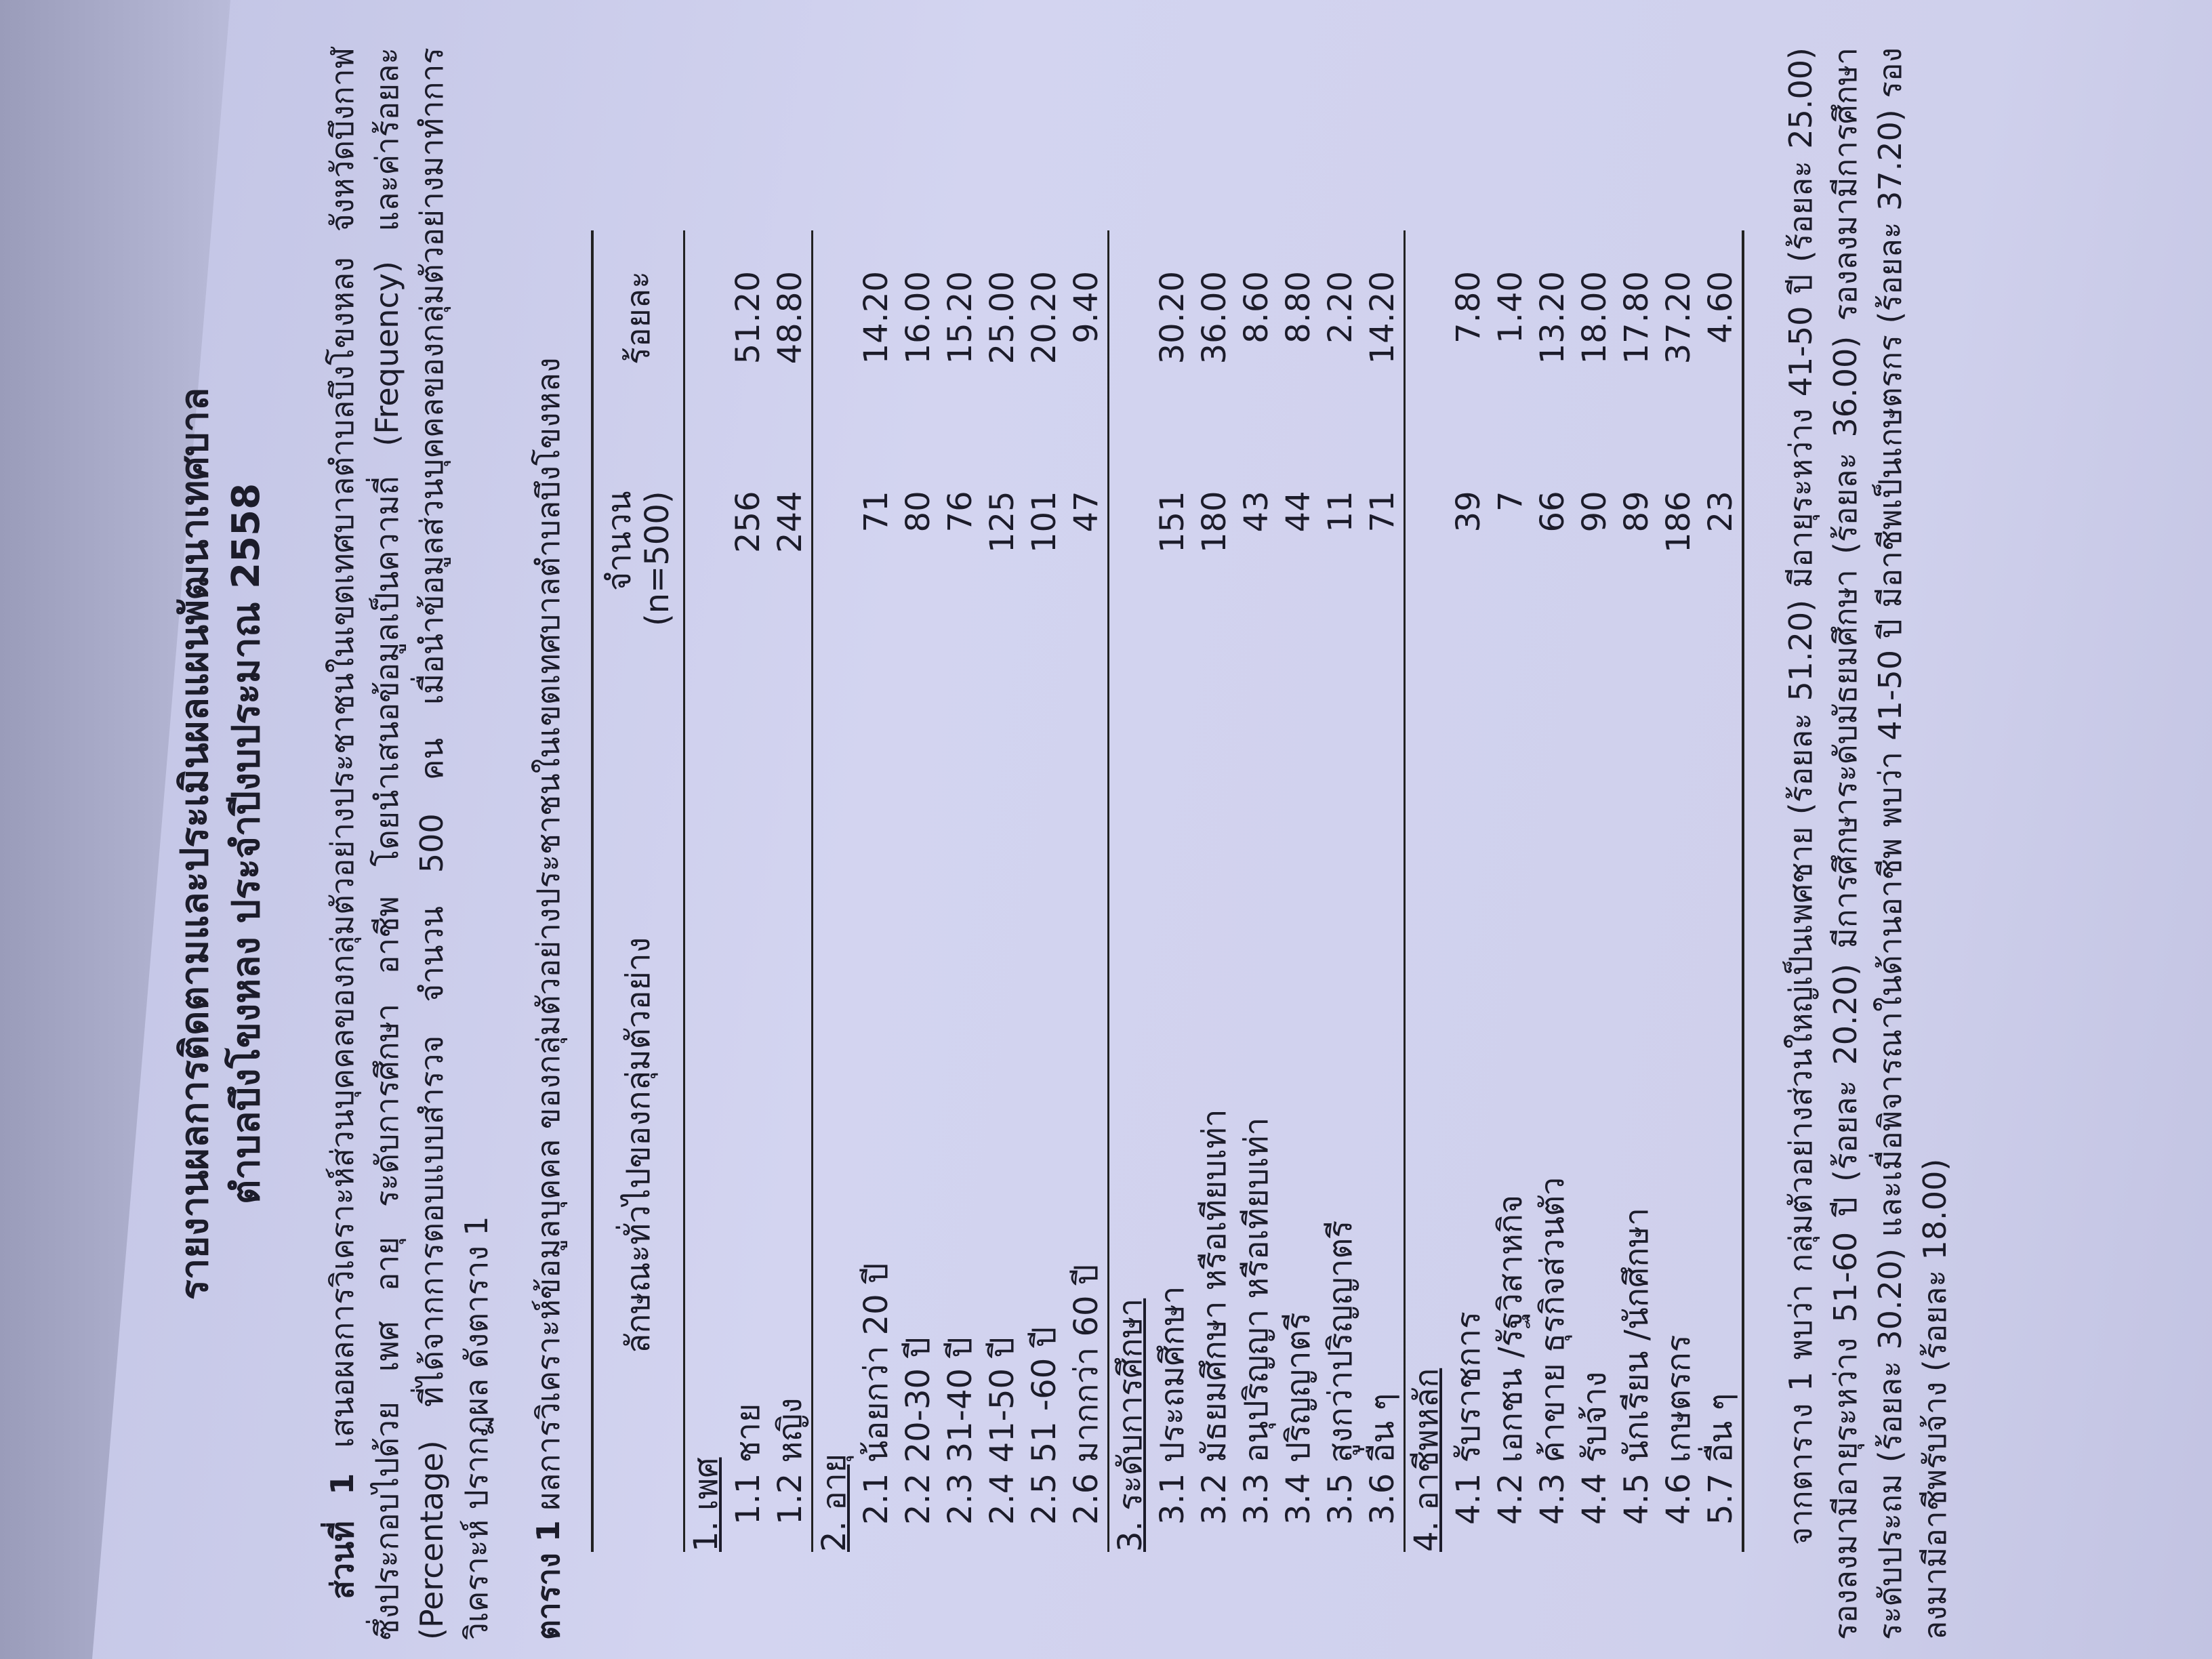 This screenshot has width=2212, height=1659. Describe the element at coordinates (1002, 318) in the screenshot. I see `percent: 25.00` at that location.